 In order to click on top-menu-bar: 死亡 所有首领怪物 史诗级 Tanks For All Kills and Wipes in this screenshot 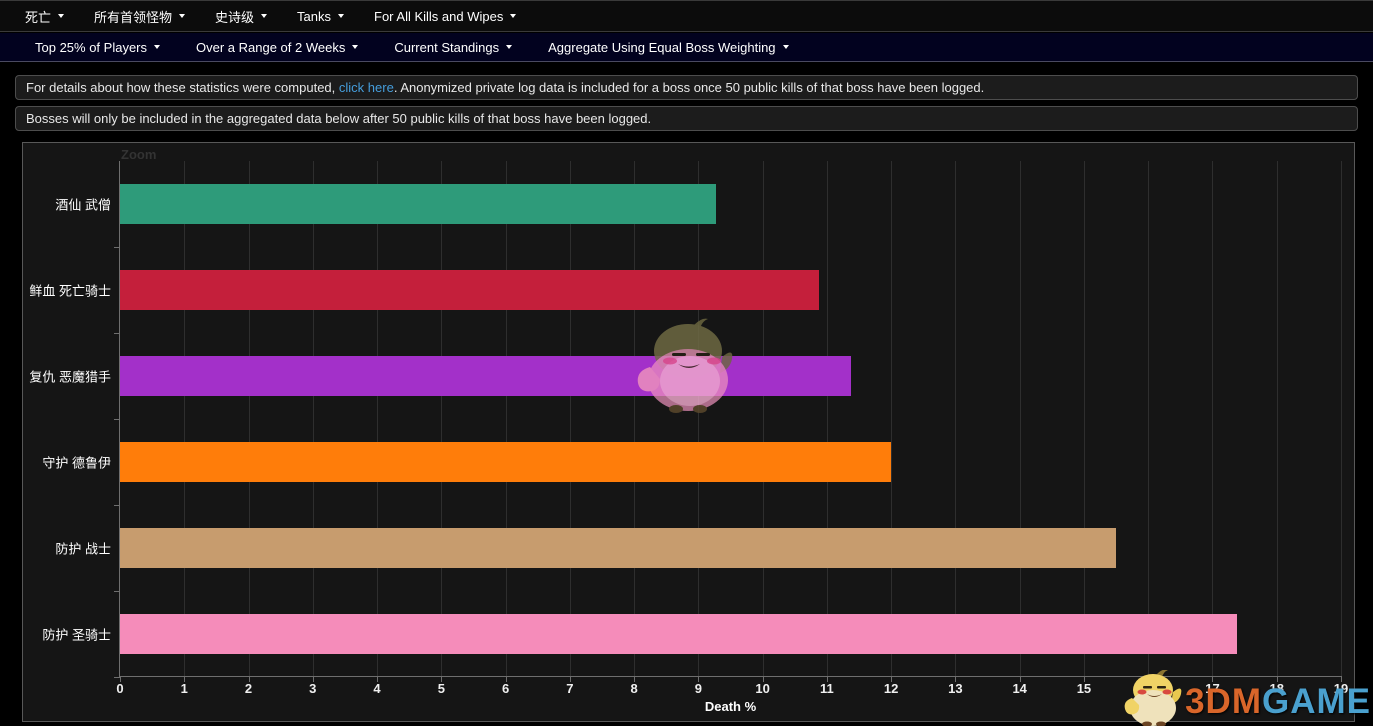, I will do `click(686, 16)`.